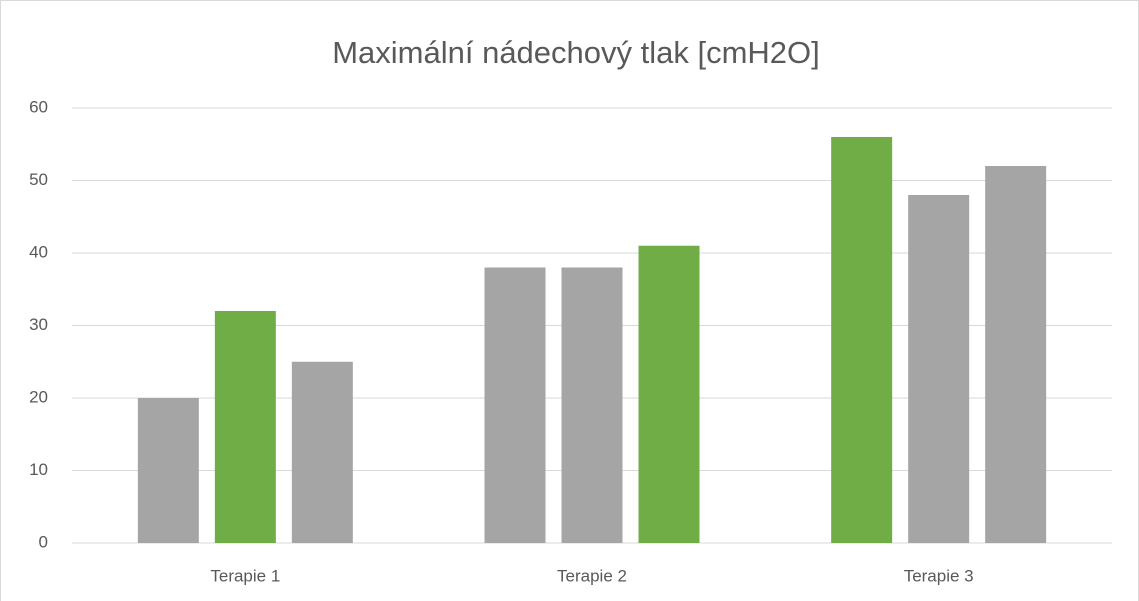 Image resolution: width=1139 pixels, height=601 pixels. I want to click on y-tick-label: 30, so click(38, 324).